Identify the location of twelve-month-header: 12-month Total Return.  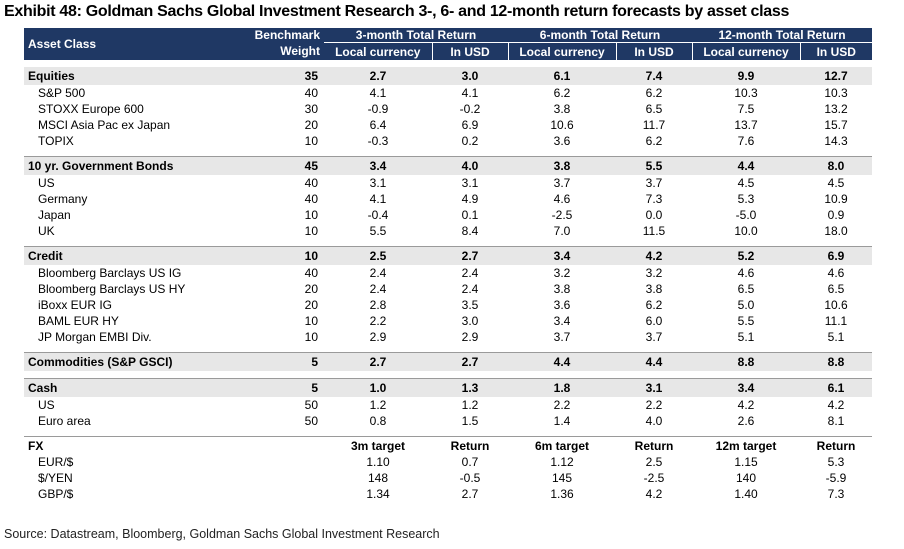
(782, 35).